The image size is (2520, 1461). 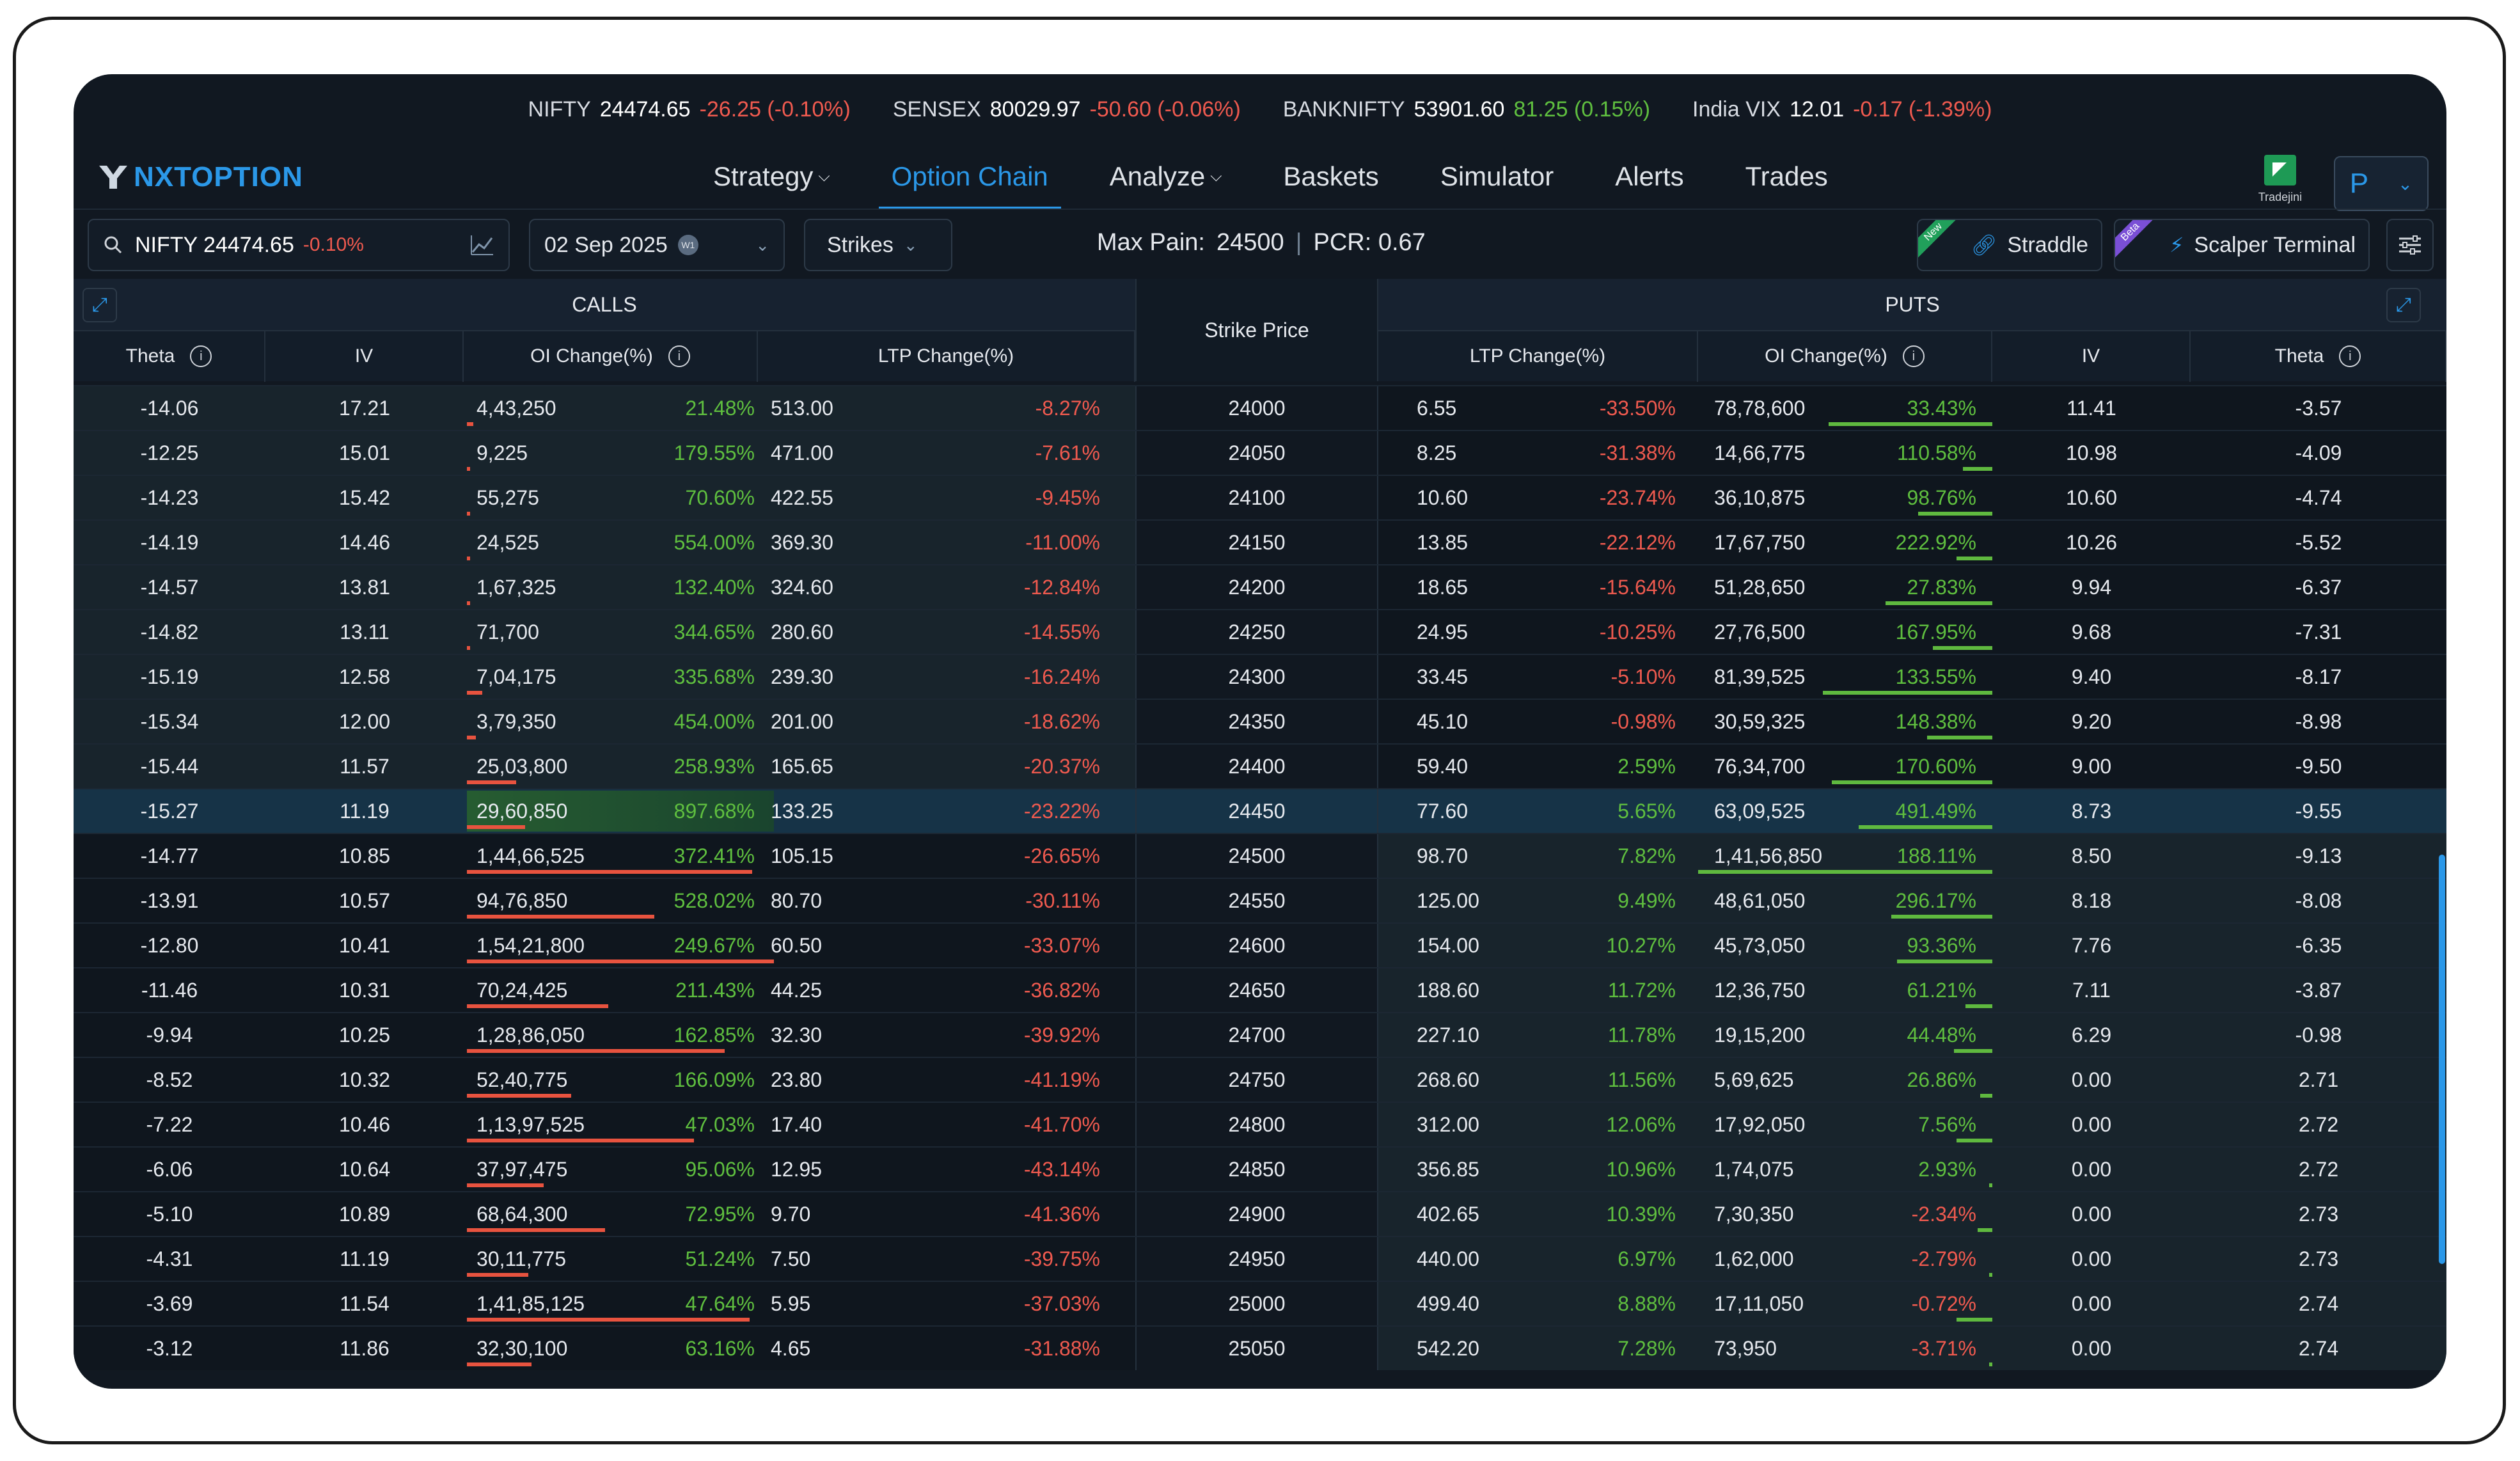 What do you see at coordinates (1787, 177) in the screenshot?
I see `nav-trades: Trades` at bounding box center [1787, 177].